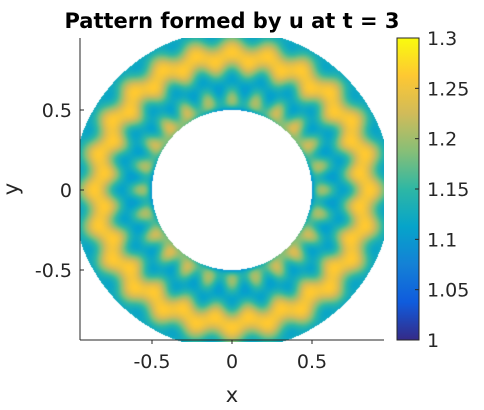 The height and width of the screenshot is (410, 484). What do you see at coordinates (448, 190) in the screenshot?
I see `colorbar-tick-label: 1.15` at bounding box center [448, 190].